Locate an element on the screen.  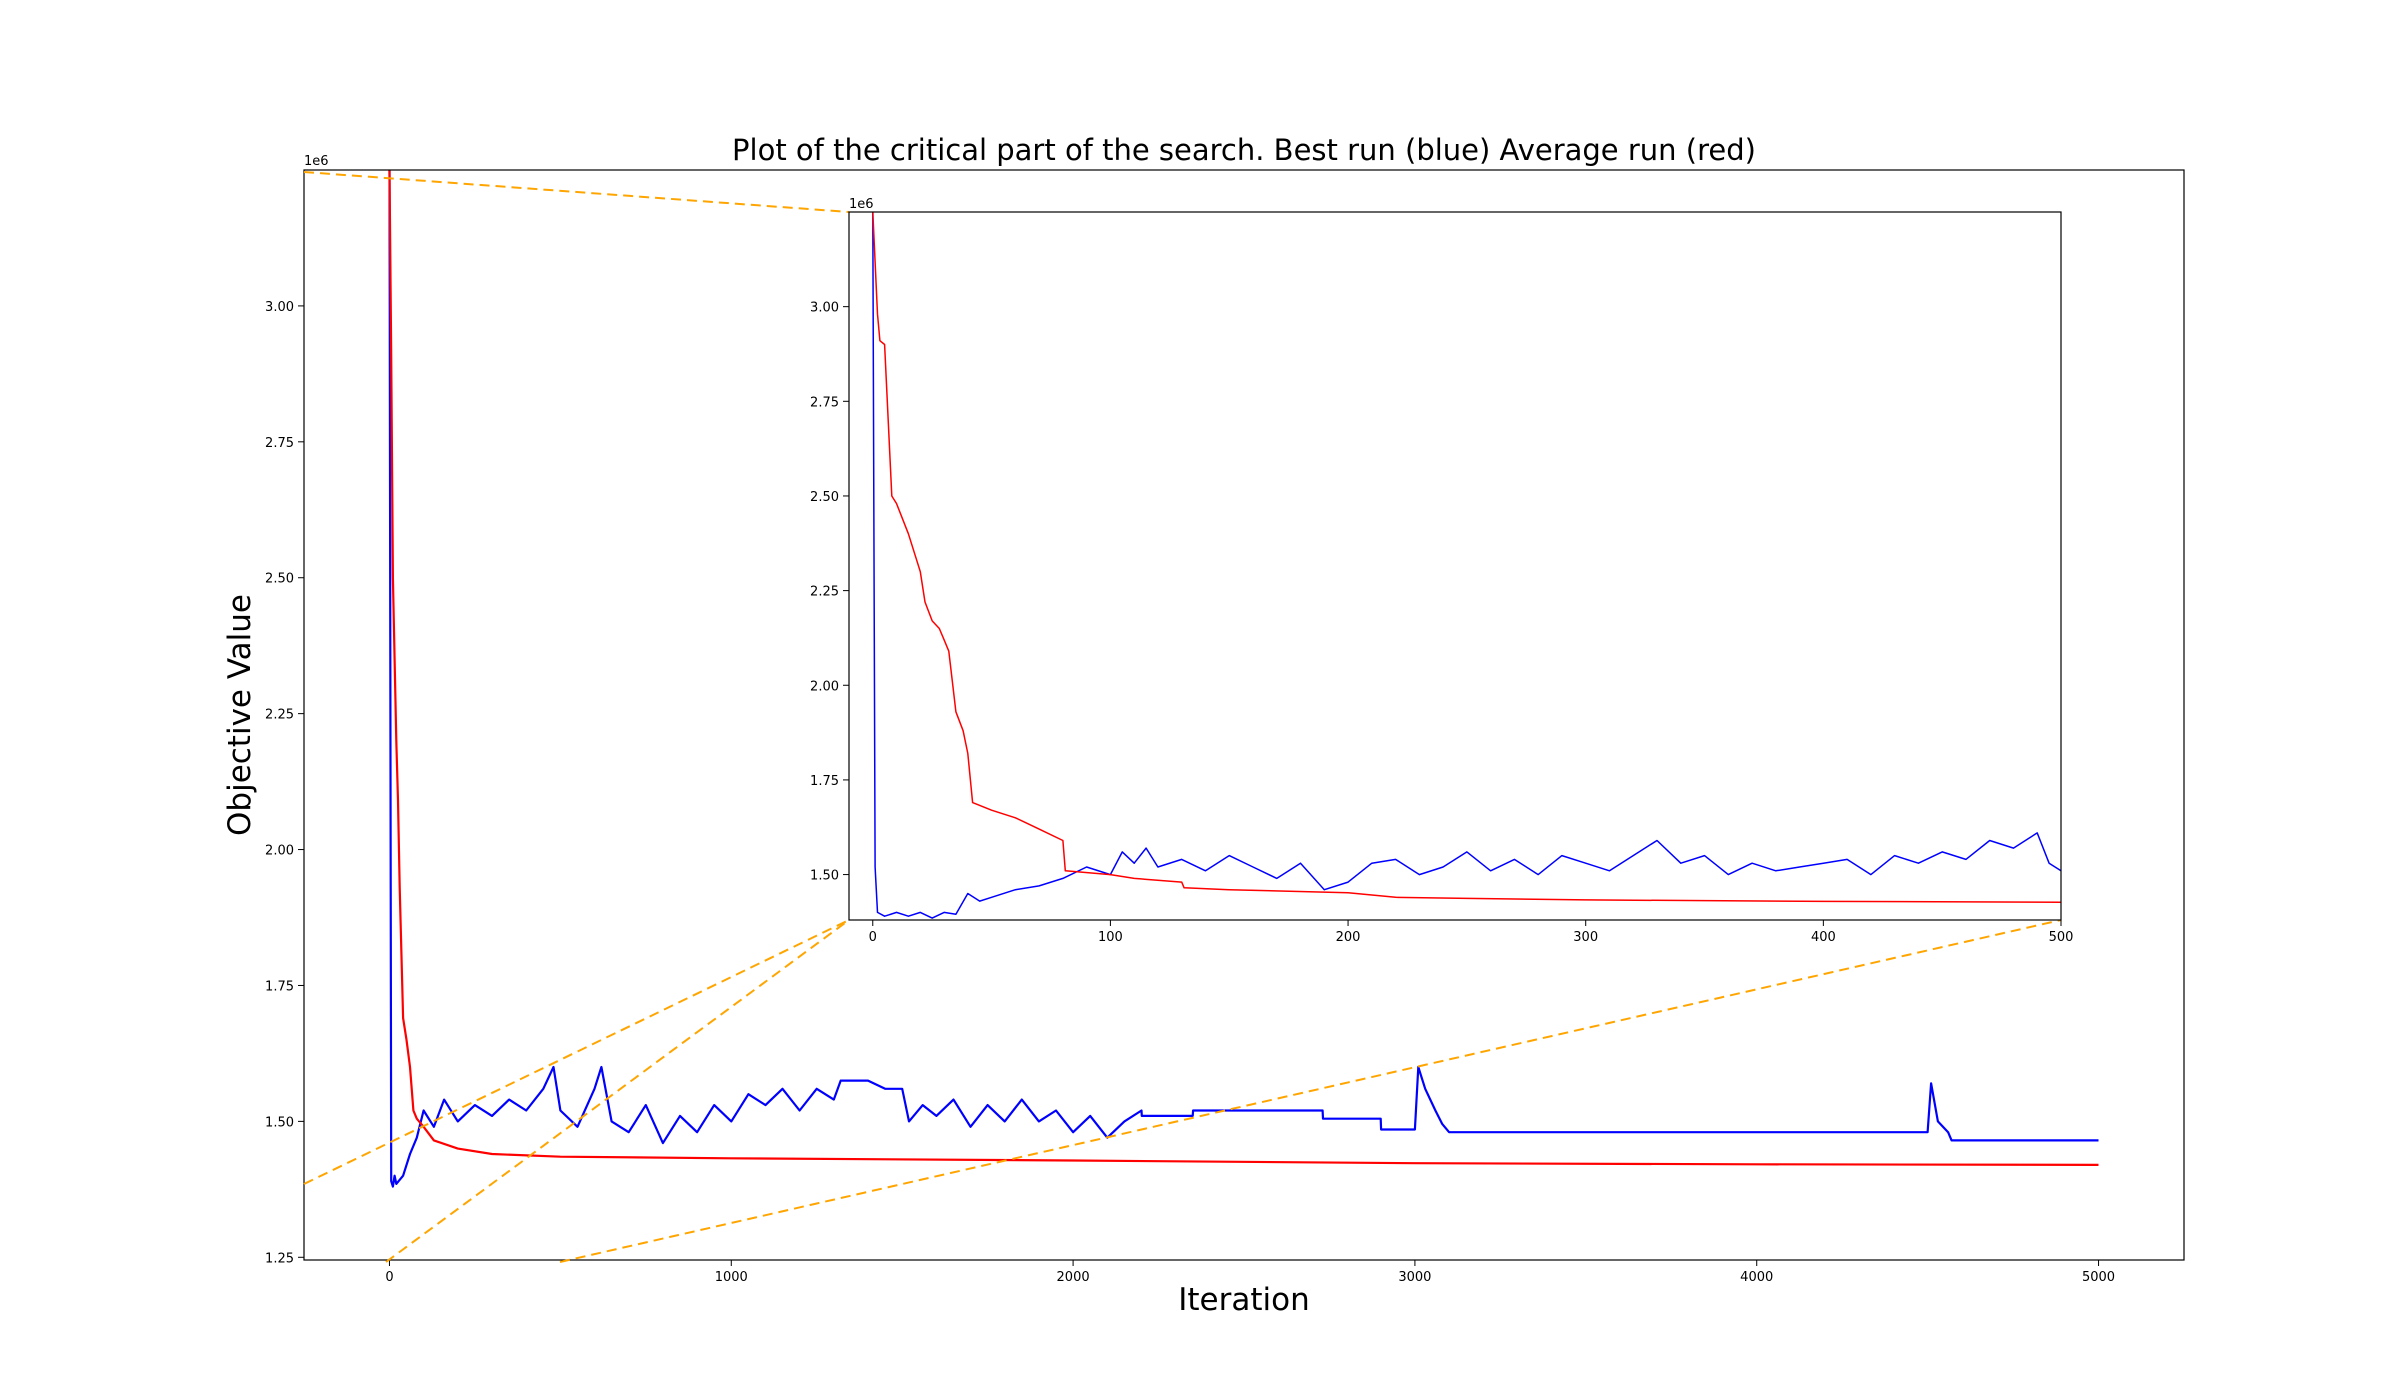
inset-y-offset-label: 1e6 is located at coordinates (861, 204).